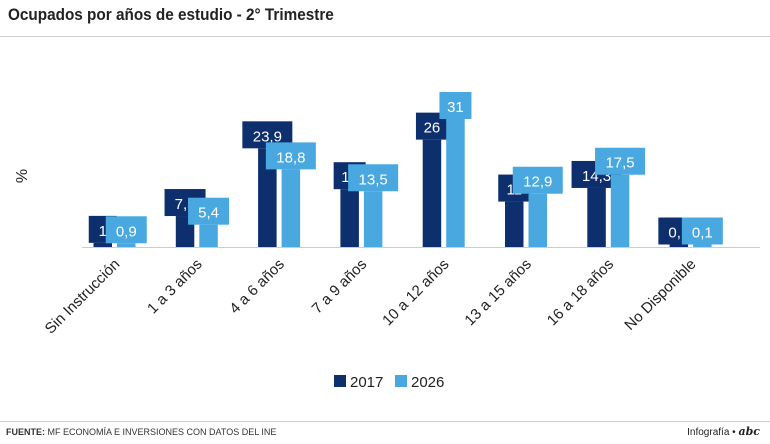 The width and height of the screenshot is (770, 444). I want to click on y-axis-label: %, so click(22, 176).